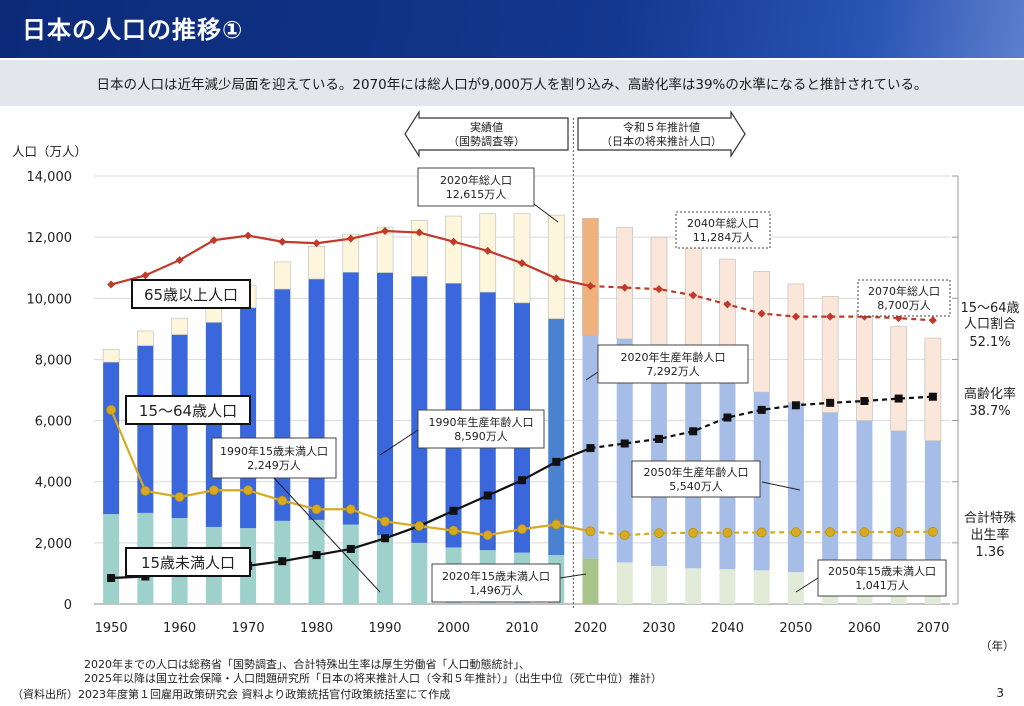 This screenshot has height=706, width=1024. I want to click on annotation-2040-total-line2: 11,284万人, so click(723, 237).